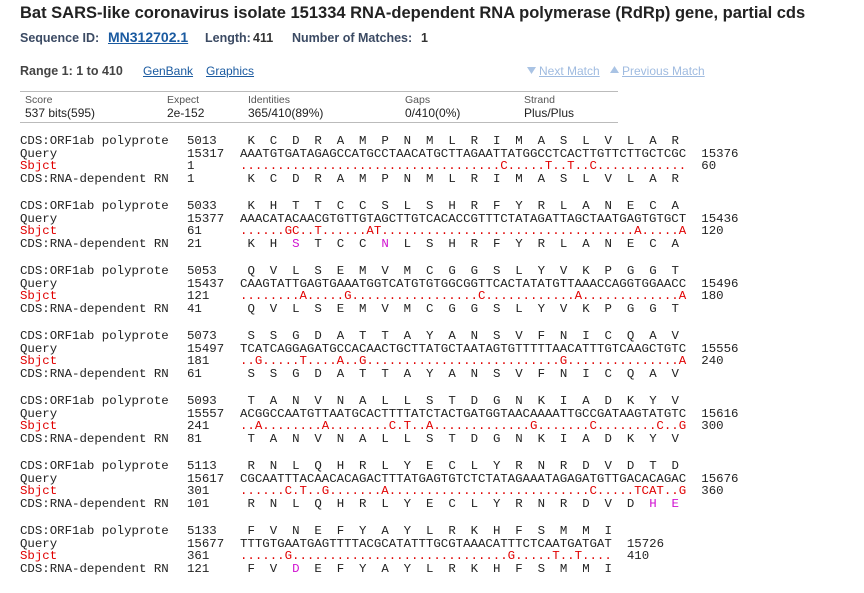  I want to click on end-position: 410, so click(638, 556).